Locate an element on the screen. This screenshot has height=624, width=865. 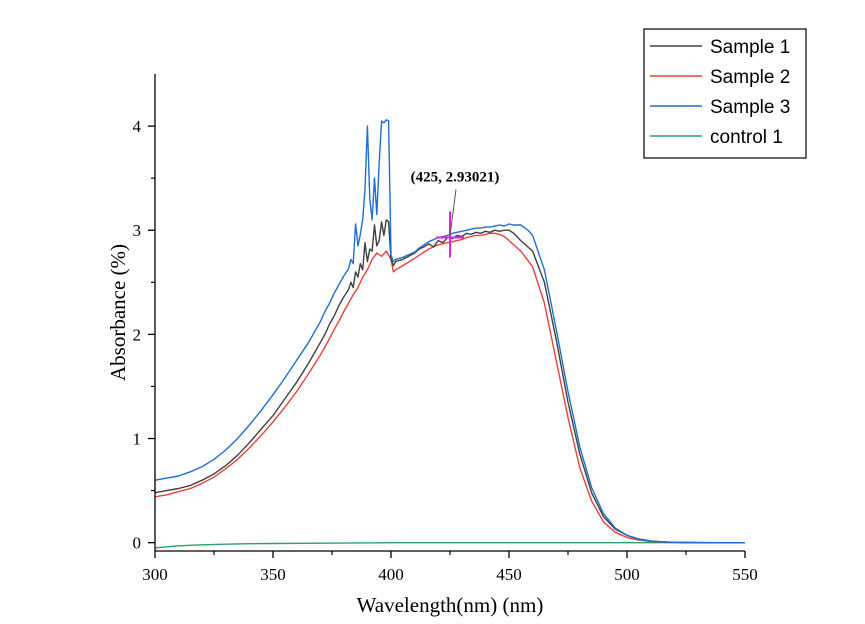
x-tick-label: 450 is located at coordinates (509, 574).